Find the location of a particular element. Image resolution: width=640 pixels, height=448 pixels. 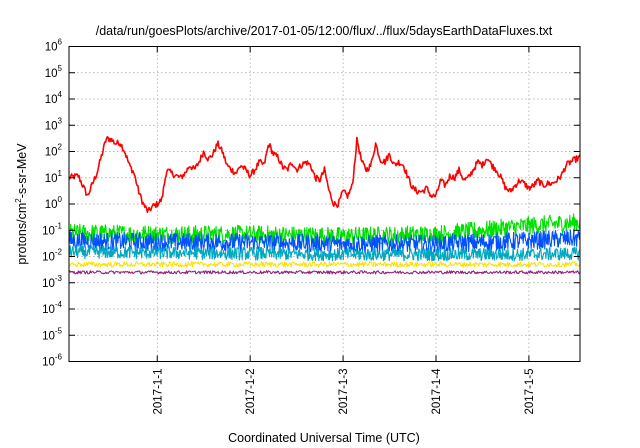

y-tick-exponent: 0 is located at coordinates (60, 199).